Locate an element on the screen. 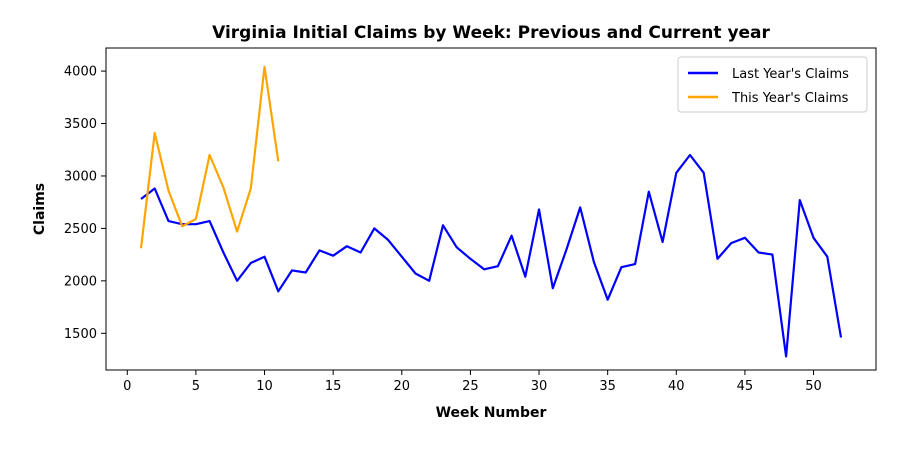 This screenshot has height=449, width=898. legend-box is located at coordinates (772, 84).